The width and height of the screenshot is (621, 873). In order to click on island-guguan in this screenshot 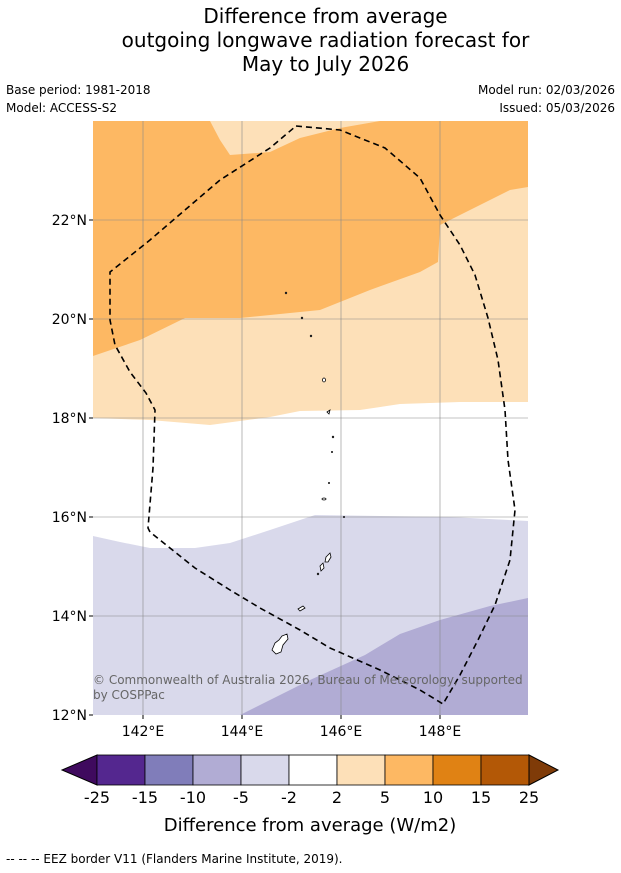, I will do `click(331, 451)`.